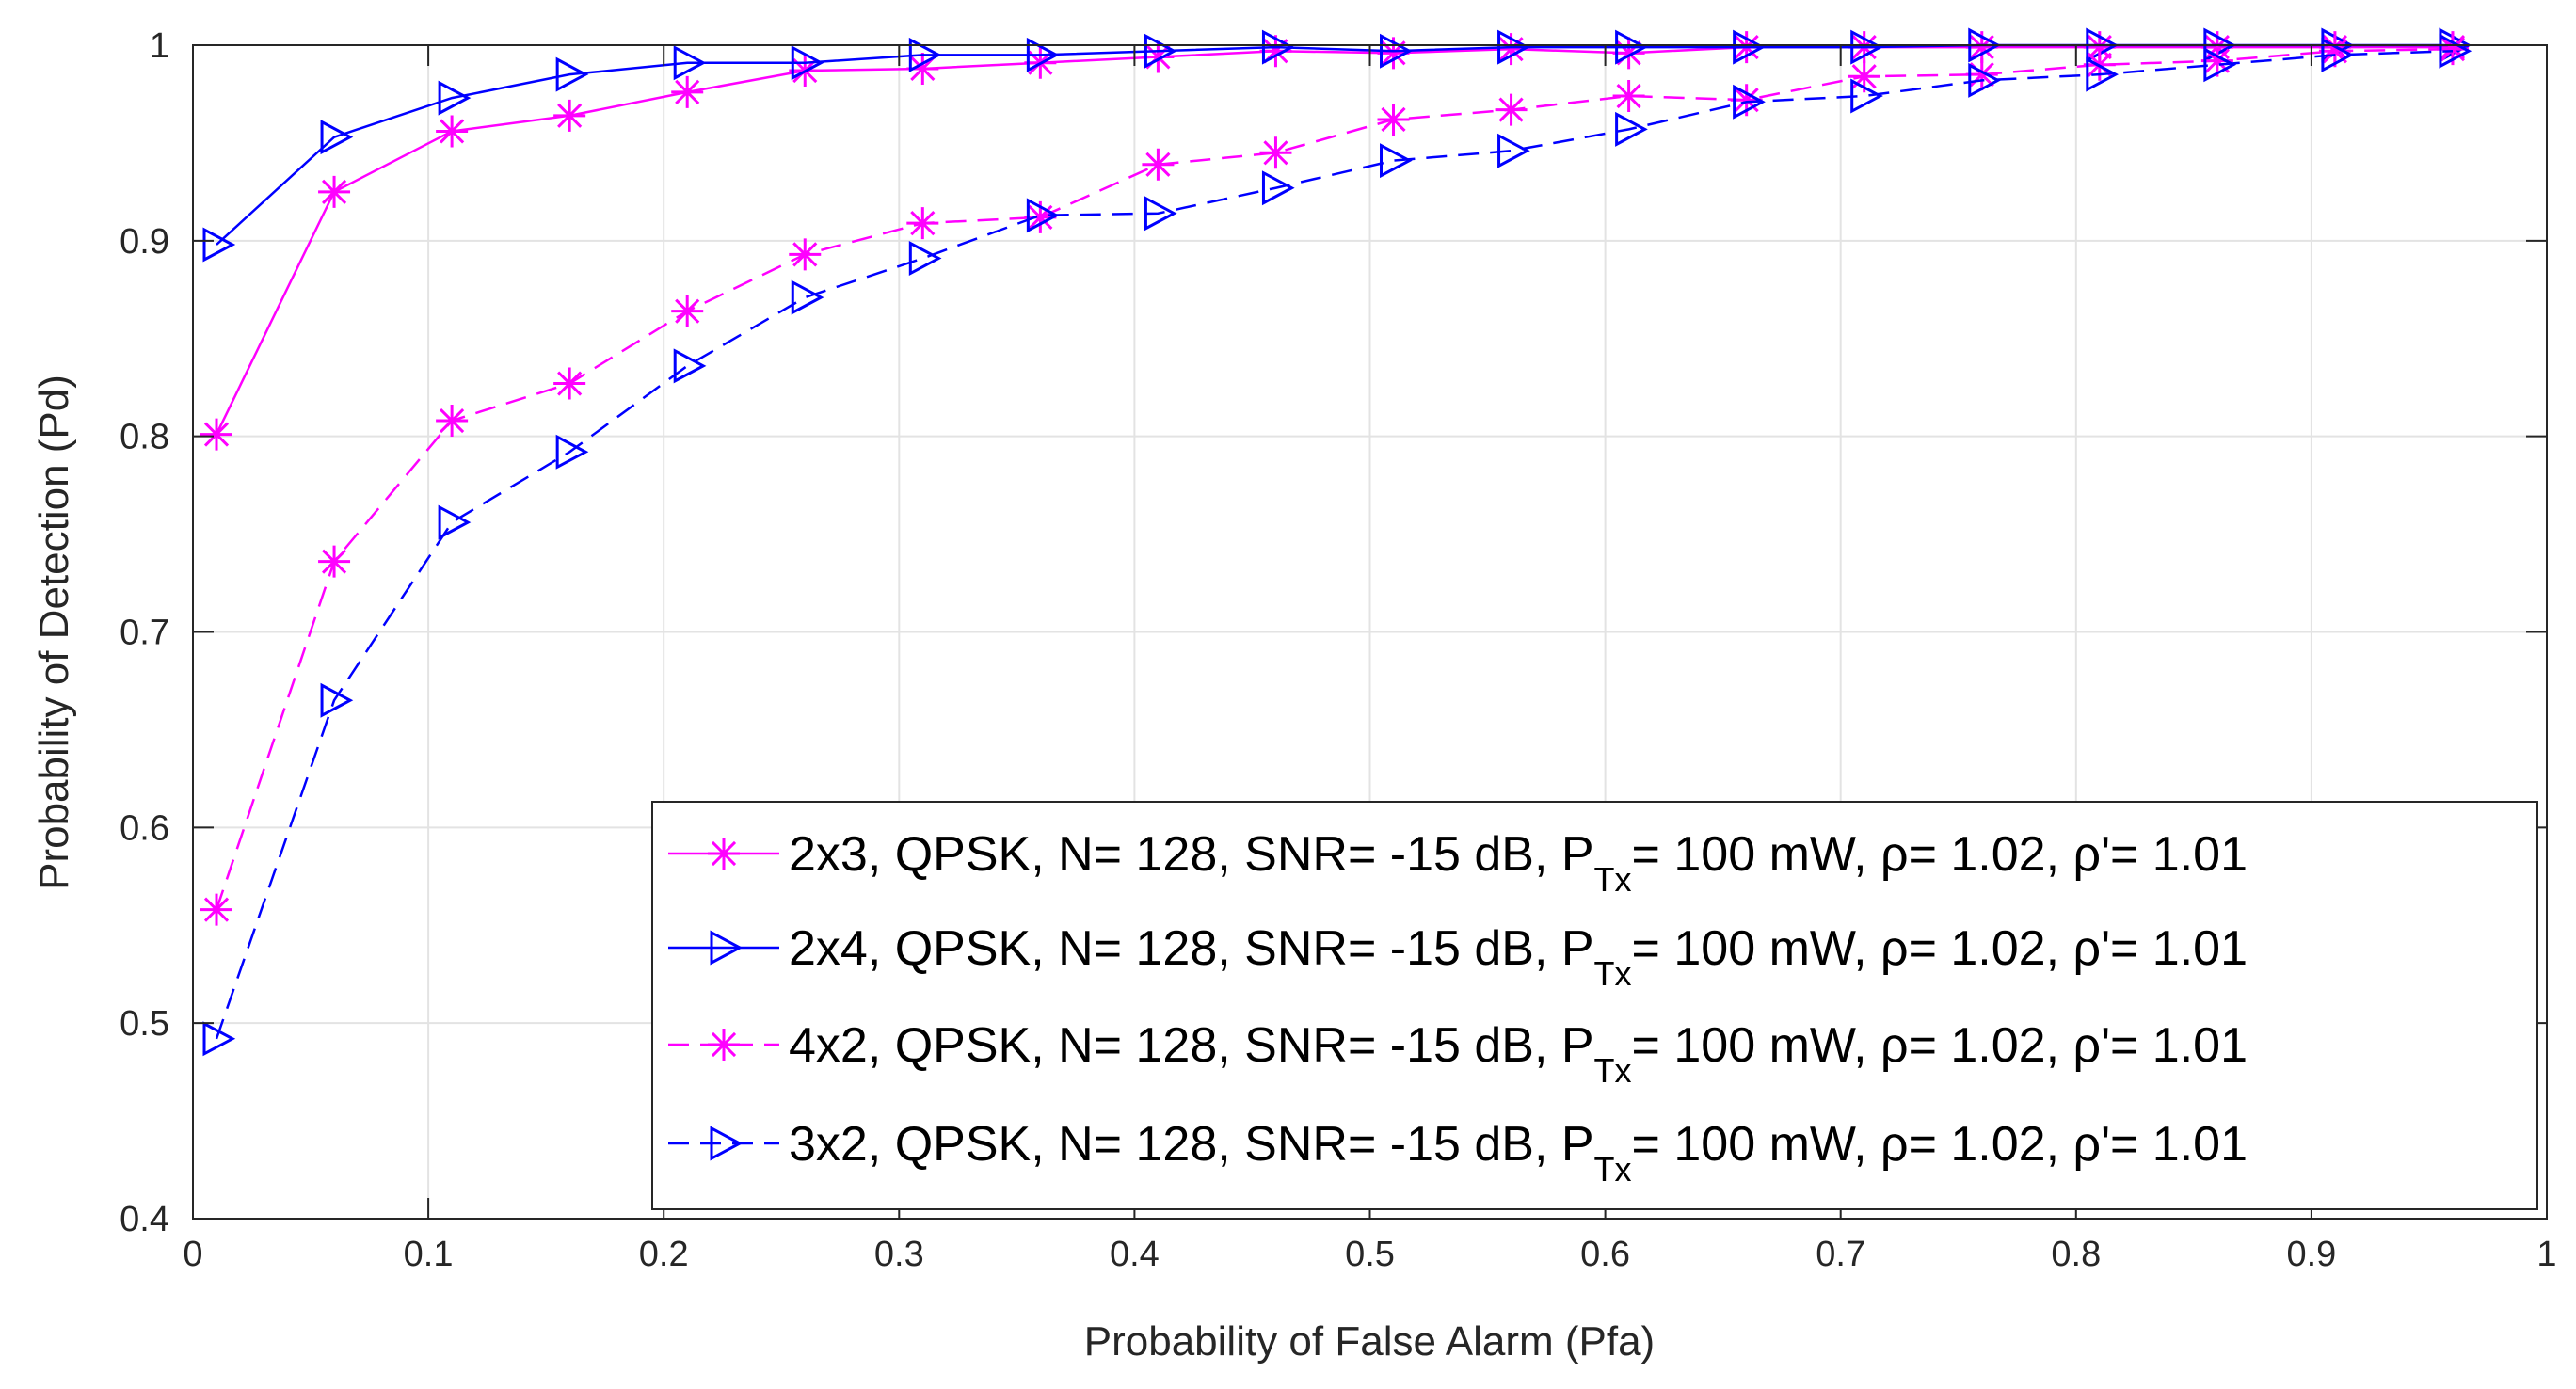 The height and width of the screenshot is (1389, 2576). I want to click on x-tick-label: 1, so click(2546, 1254).